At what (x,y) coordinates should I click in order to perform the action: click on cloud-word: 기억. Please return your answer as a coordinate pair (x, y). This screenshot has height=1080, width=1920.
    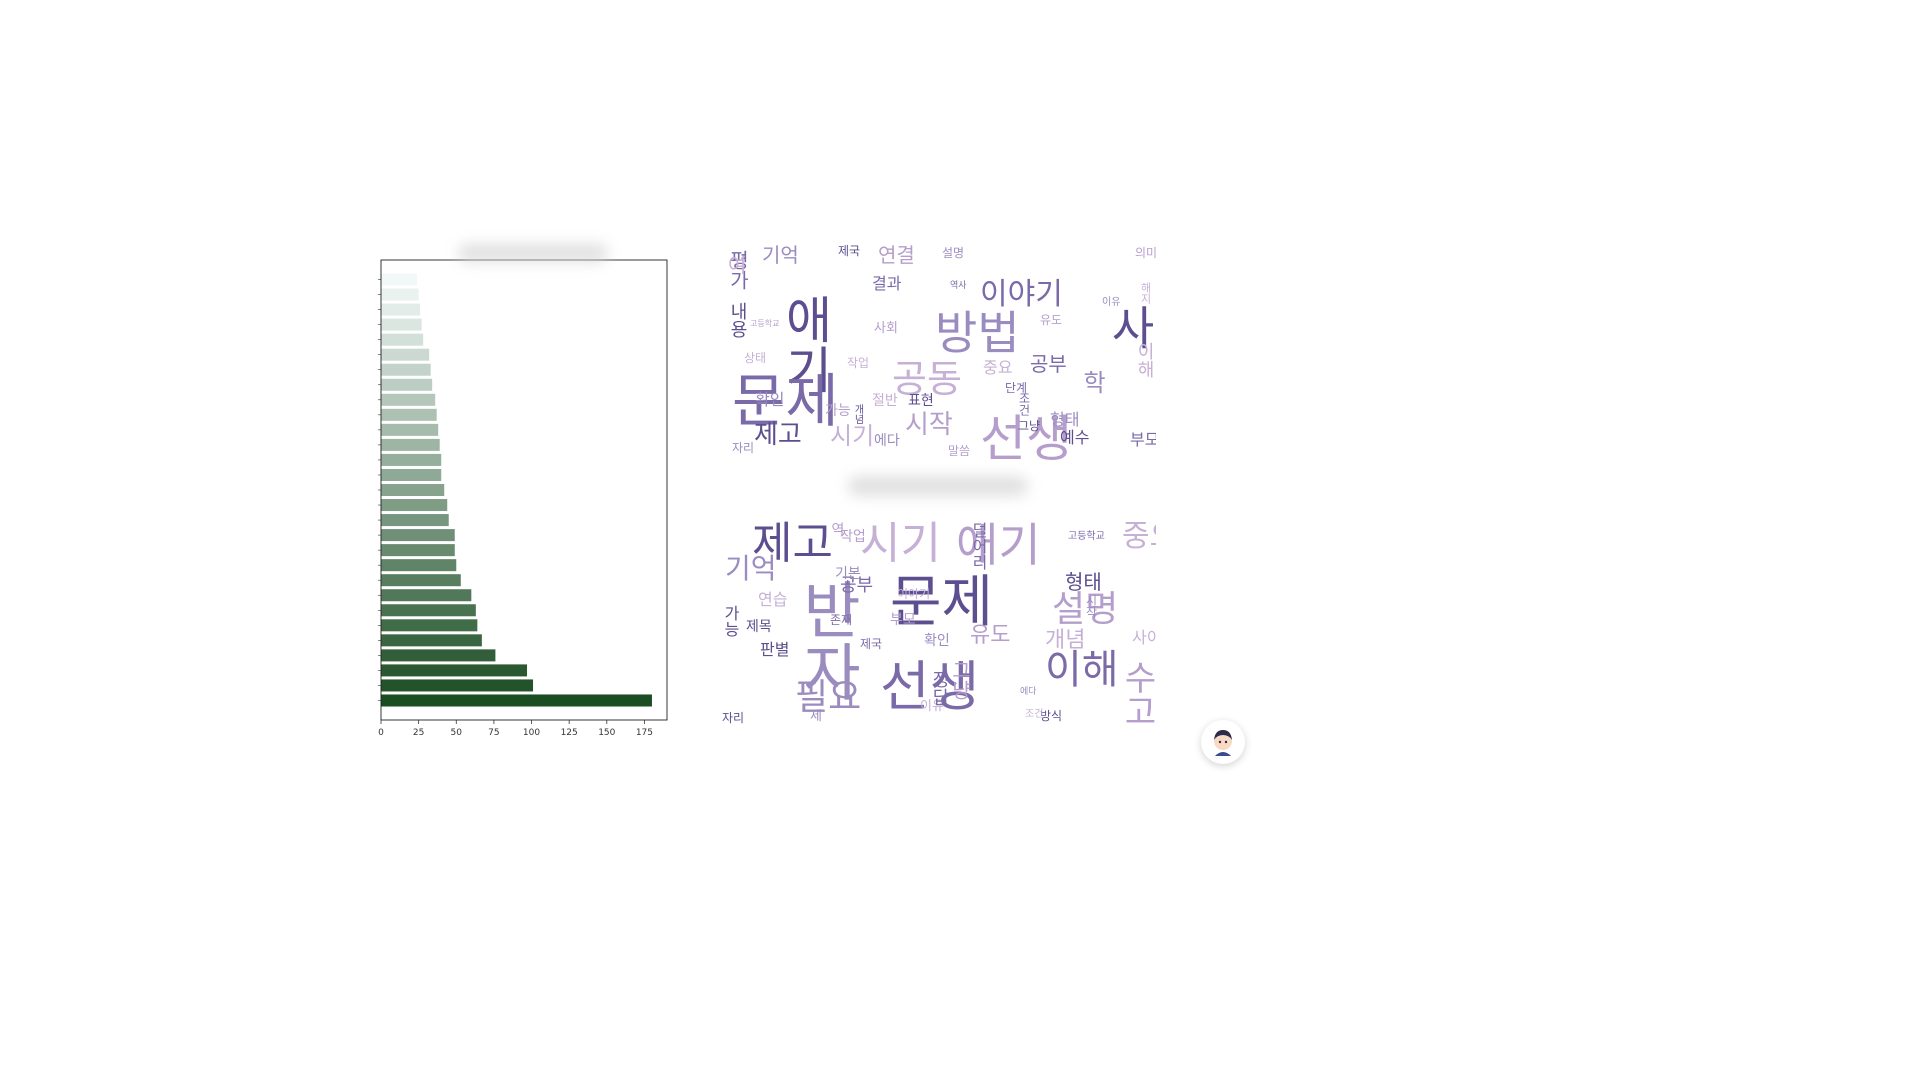
    Looking at the image, I should click on (780, 255).